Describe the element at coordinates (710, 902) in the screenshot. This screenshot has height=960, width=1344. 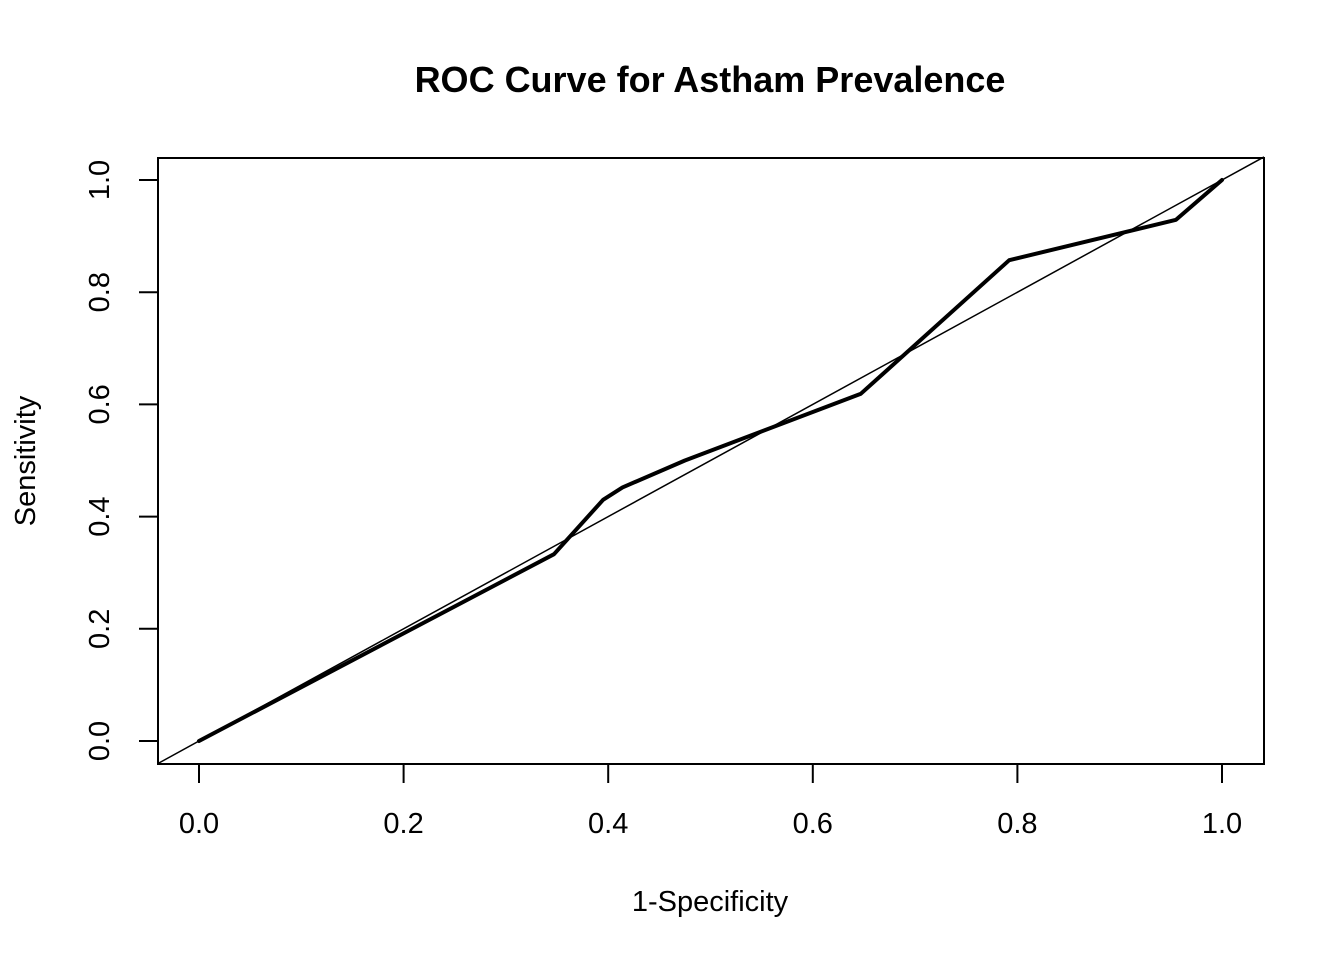
I see `x-axis-label: 1-Specificity` at that location.